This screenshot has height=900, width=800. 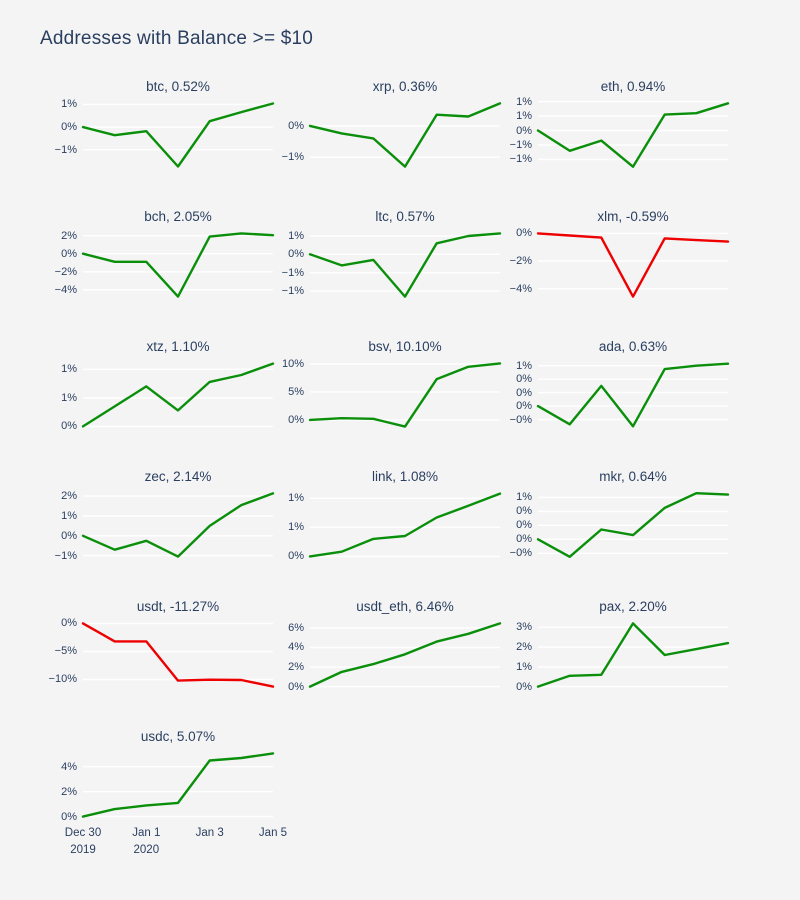 I want to click on chart-title: bch, 2.05%, so click(x=178, y=216).